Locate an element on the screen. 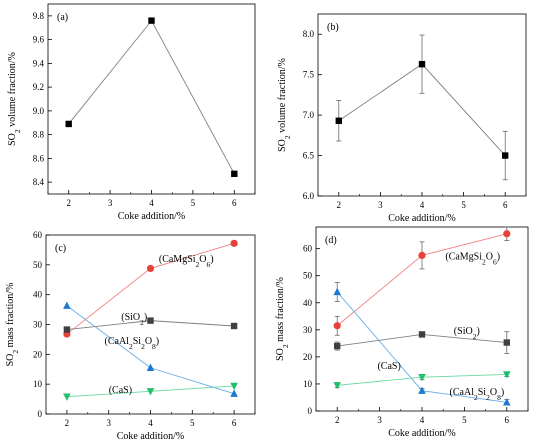 The width and height of the screenshot is (550, 447). y-tick-label: 8.8 is located at coordinates (39, 135).